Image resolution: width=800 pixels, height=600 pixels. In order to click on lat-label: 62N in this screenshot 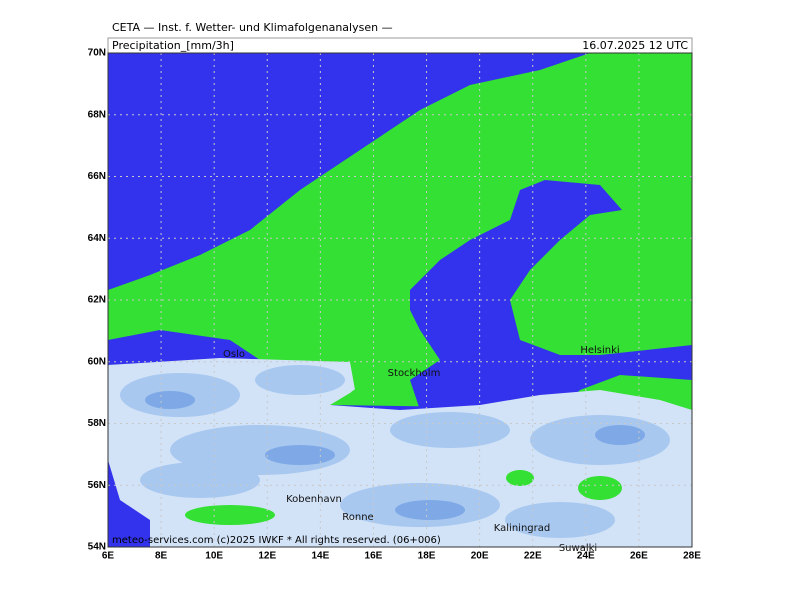, I will do `click(97, 300)`.